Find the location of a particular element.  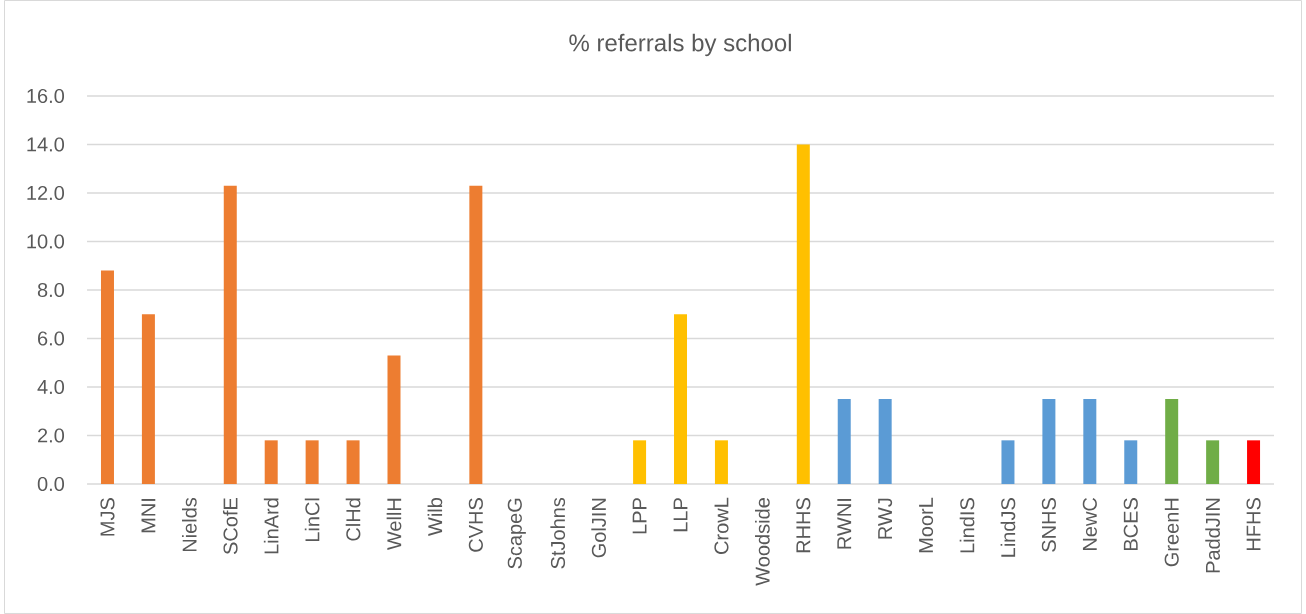

y-tick-label: 8.0 is located at coordinates (51, 290).